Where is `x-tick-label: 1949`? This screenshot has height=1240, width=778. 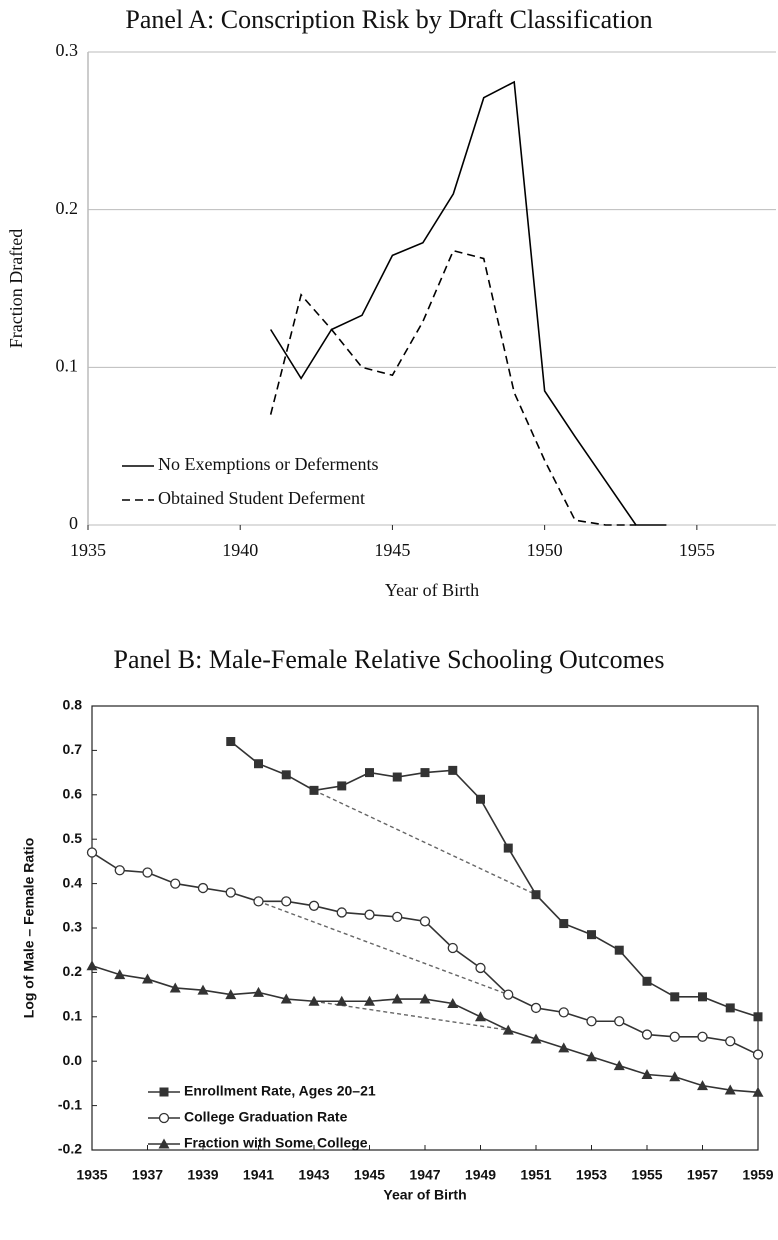 x-tick-label: 1949 is located at coordinates (480, 1175).